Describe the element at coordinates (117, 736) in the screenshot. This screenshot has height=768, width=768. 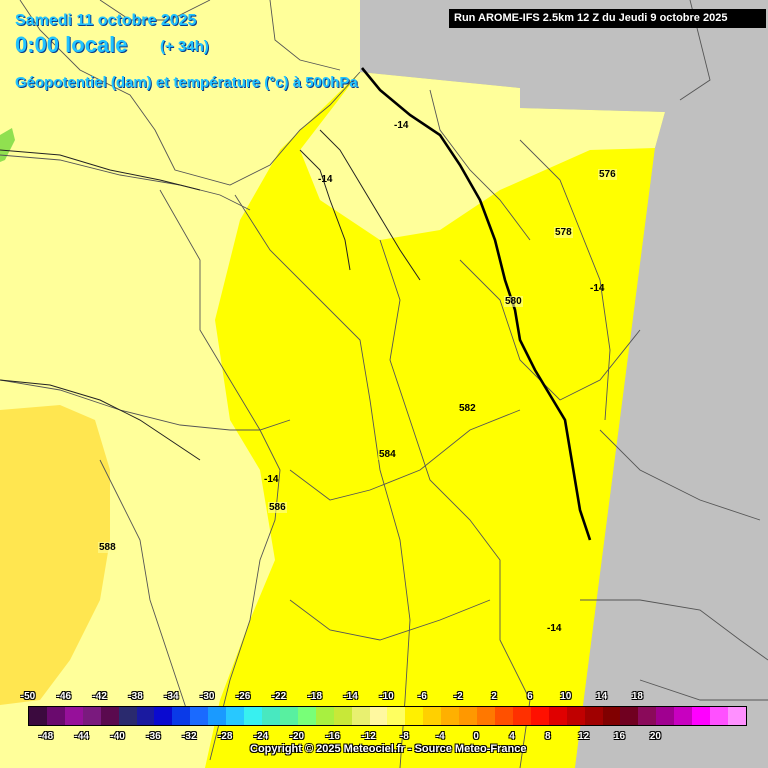
I see `legend-bottom-label: -40` at that location.